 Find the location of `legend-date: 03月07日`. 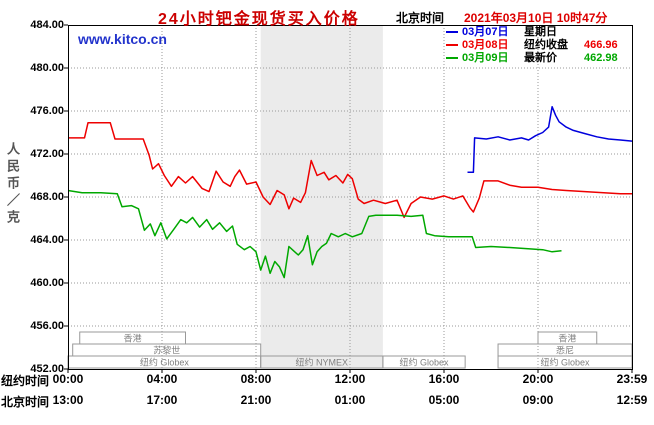

legend-date: 03月07日 is located at coordinates (485, 32).